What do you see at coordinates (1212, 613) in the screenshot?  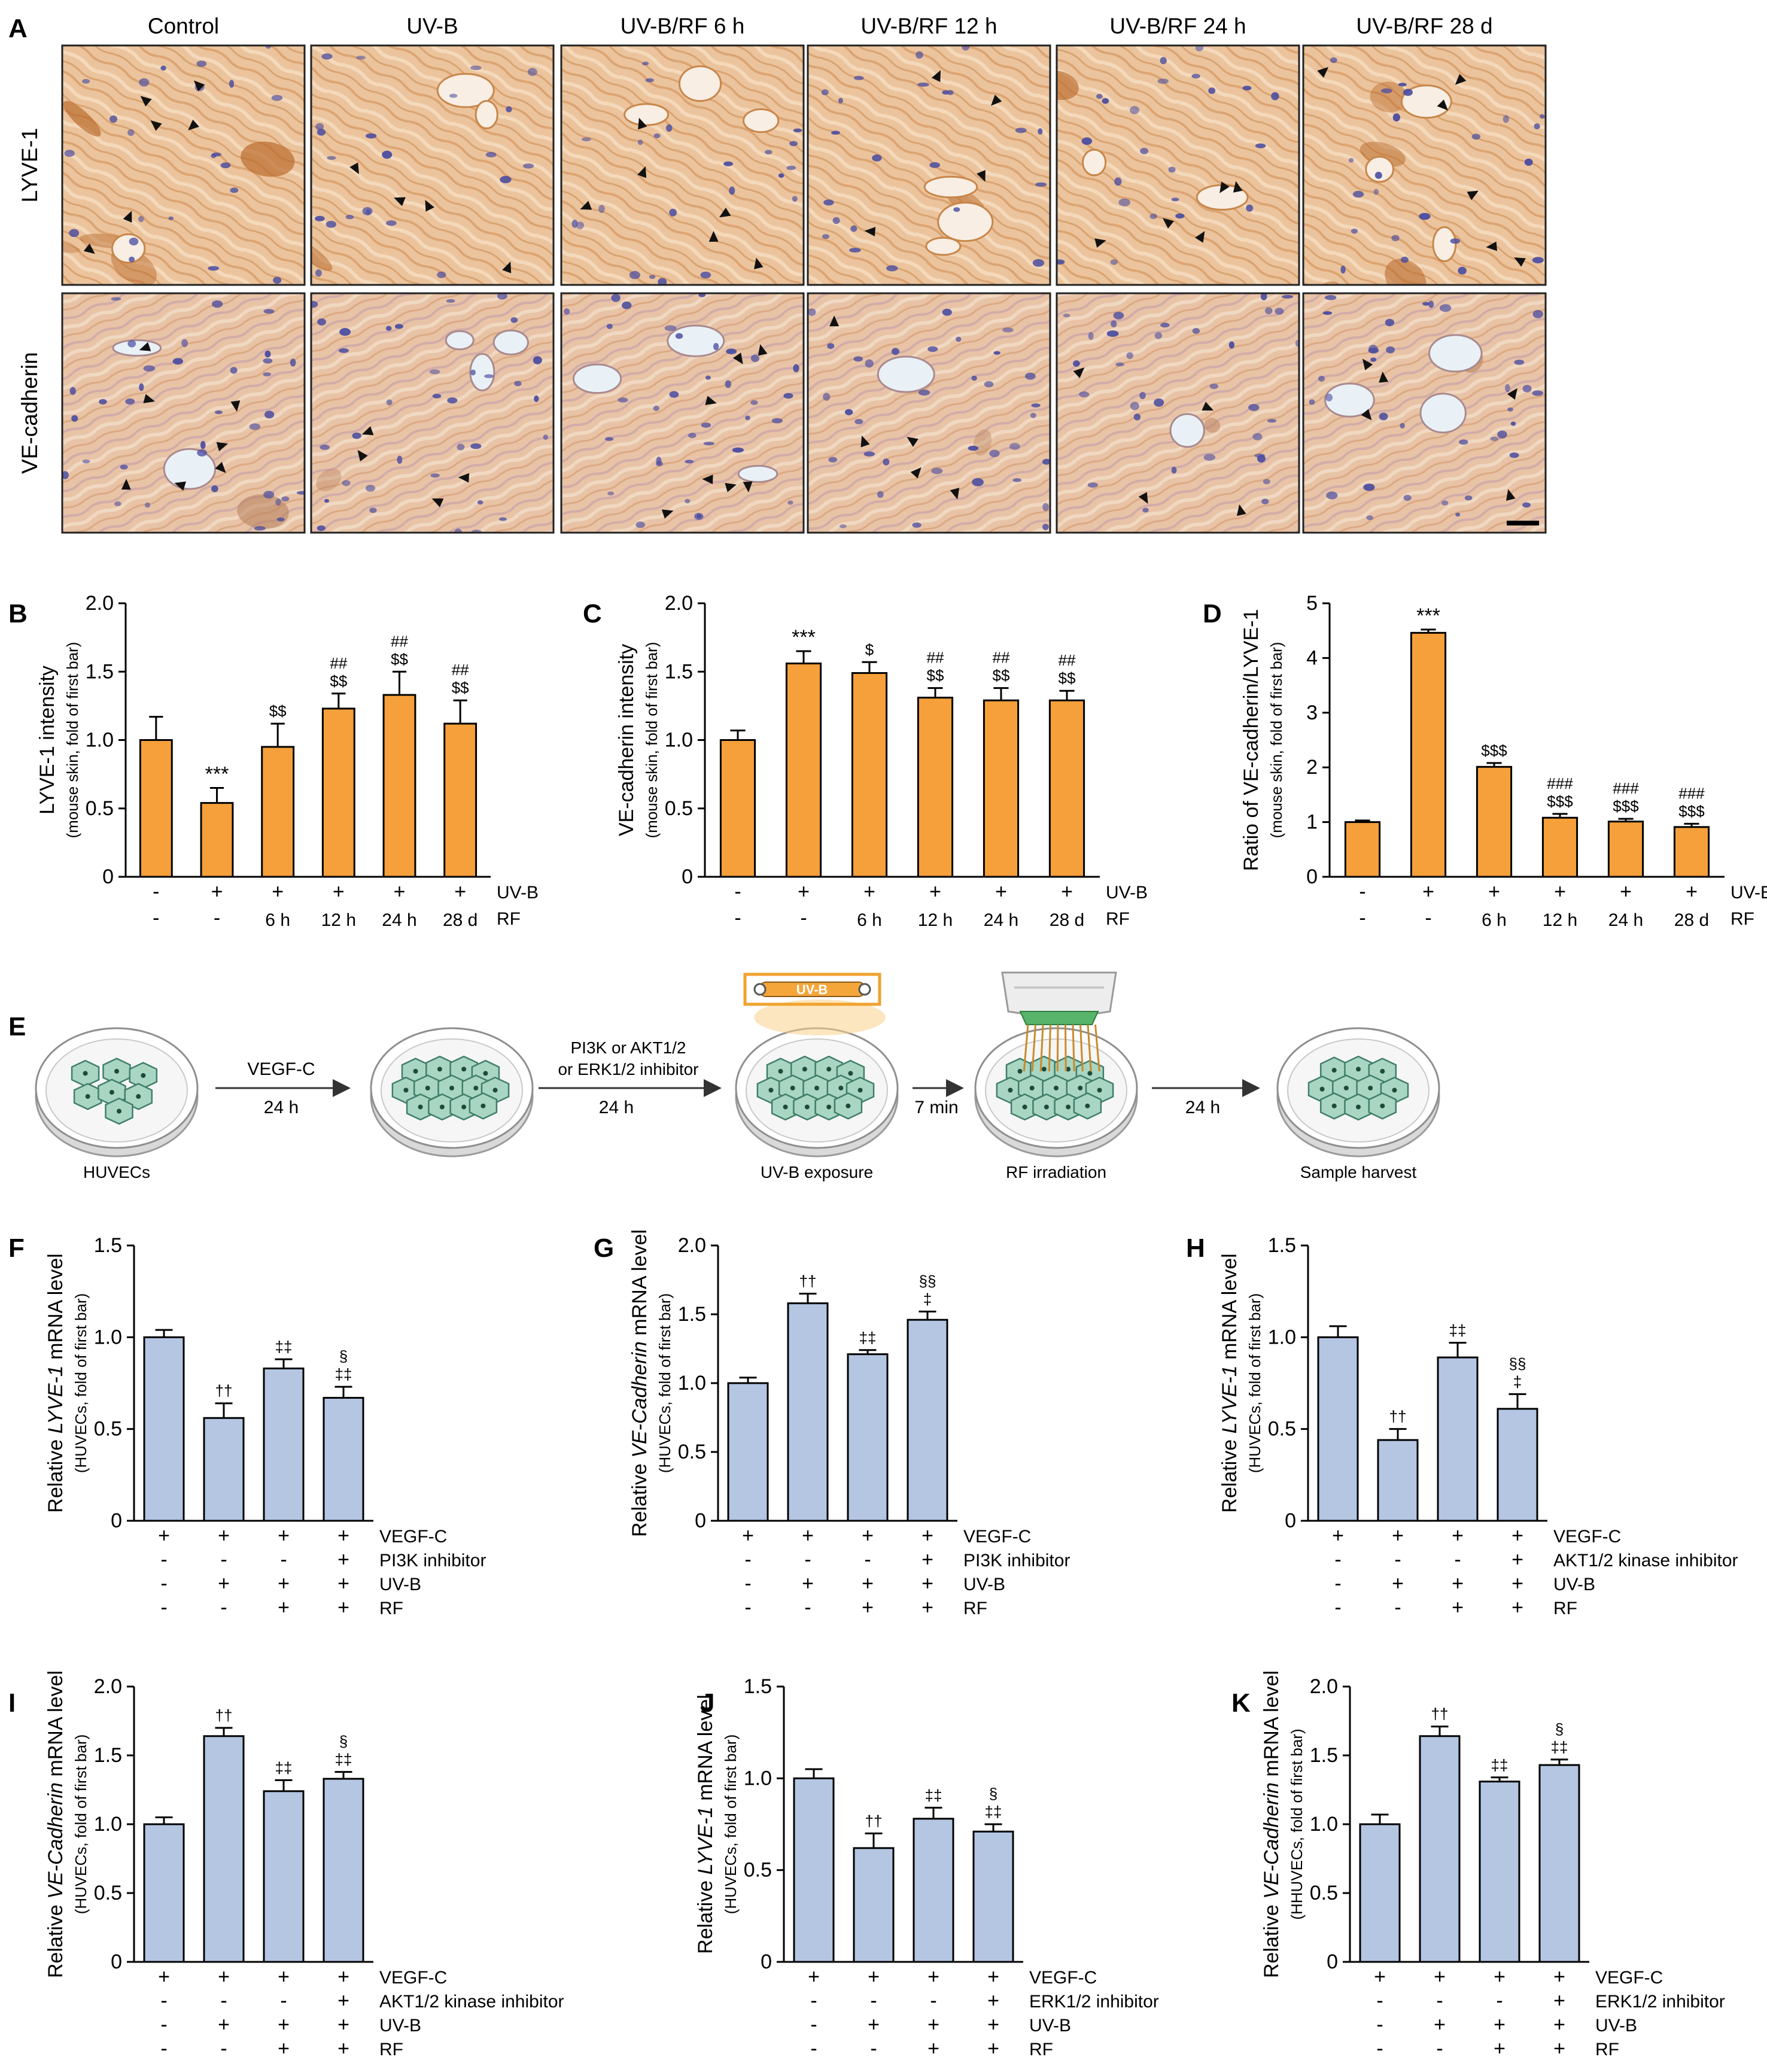 I see `panel-label-d: D` at bounding box center [1212, 613].